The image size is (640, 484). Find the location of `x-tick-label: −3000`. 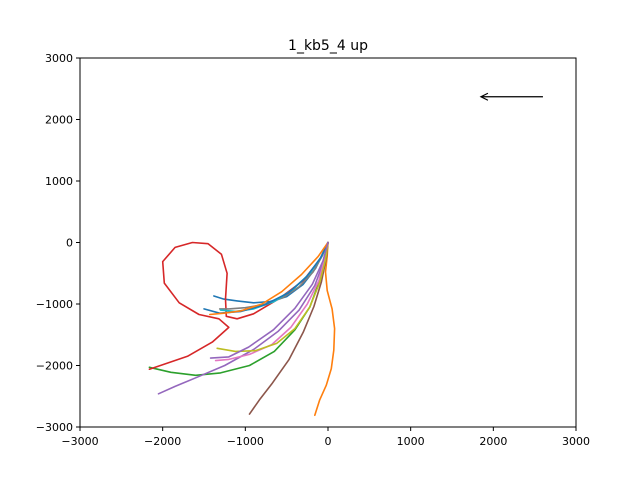

x-tick-label: −3000 is located at coordinates (79, 441).